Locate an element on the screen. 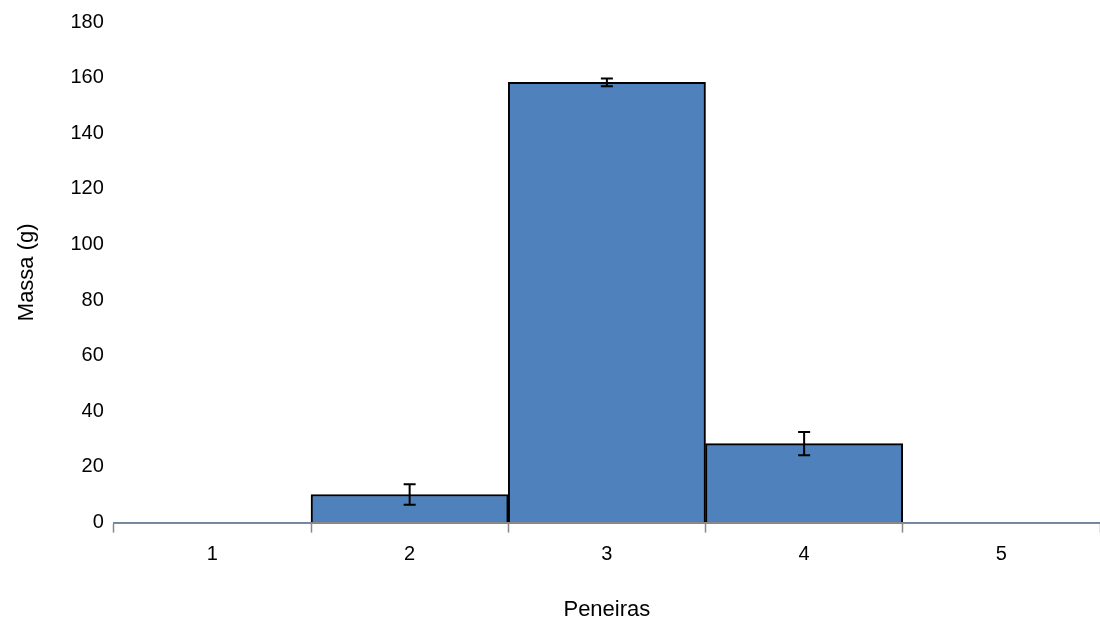 The width and height of the screenshot is (1100, 635). y-tick-label: 60 is located at coordinates (92, 354).